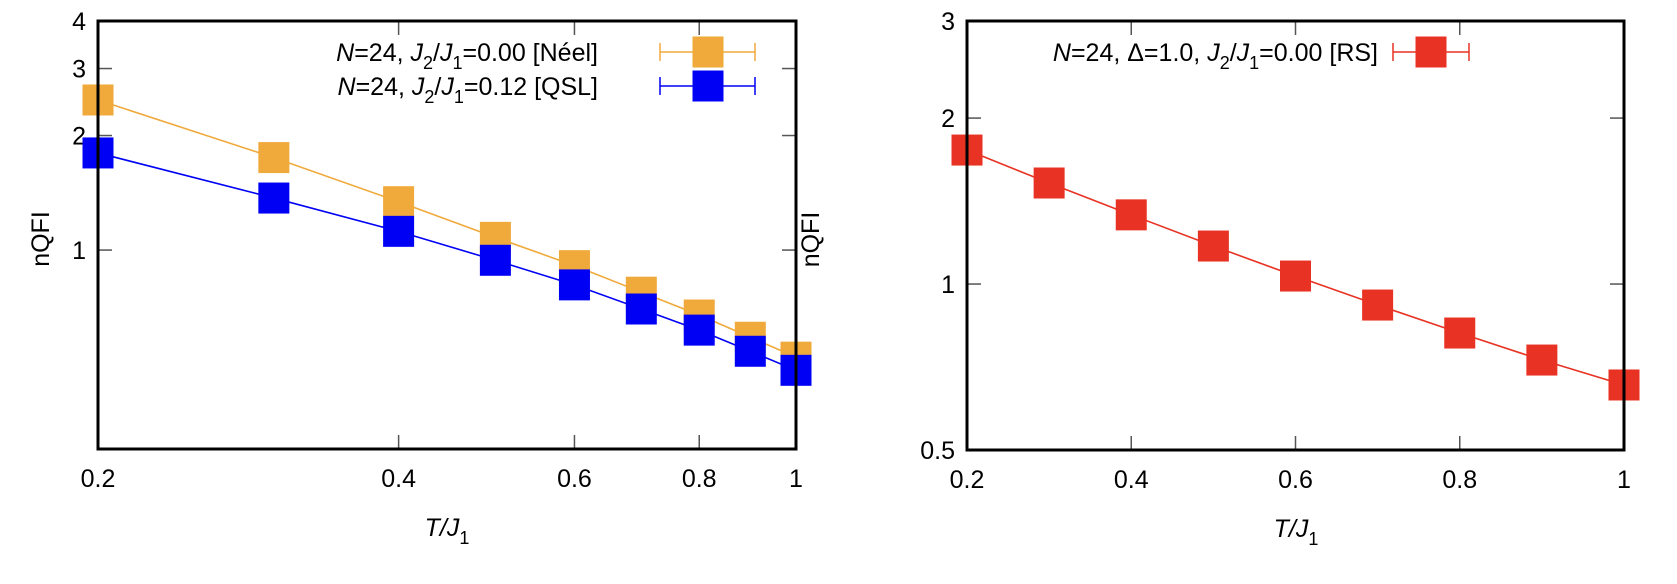  What do you see at coordinates (530, 53) in the screenshot?
I see `legend-rest: =0.00 [Néel]` at bounding box center [530, 53].